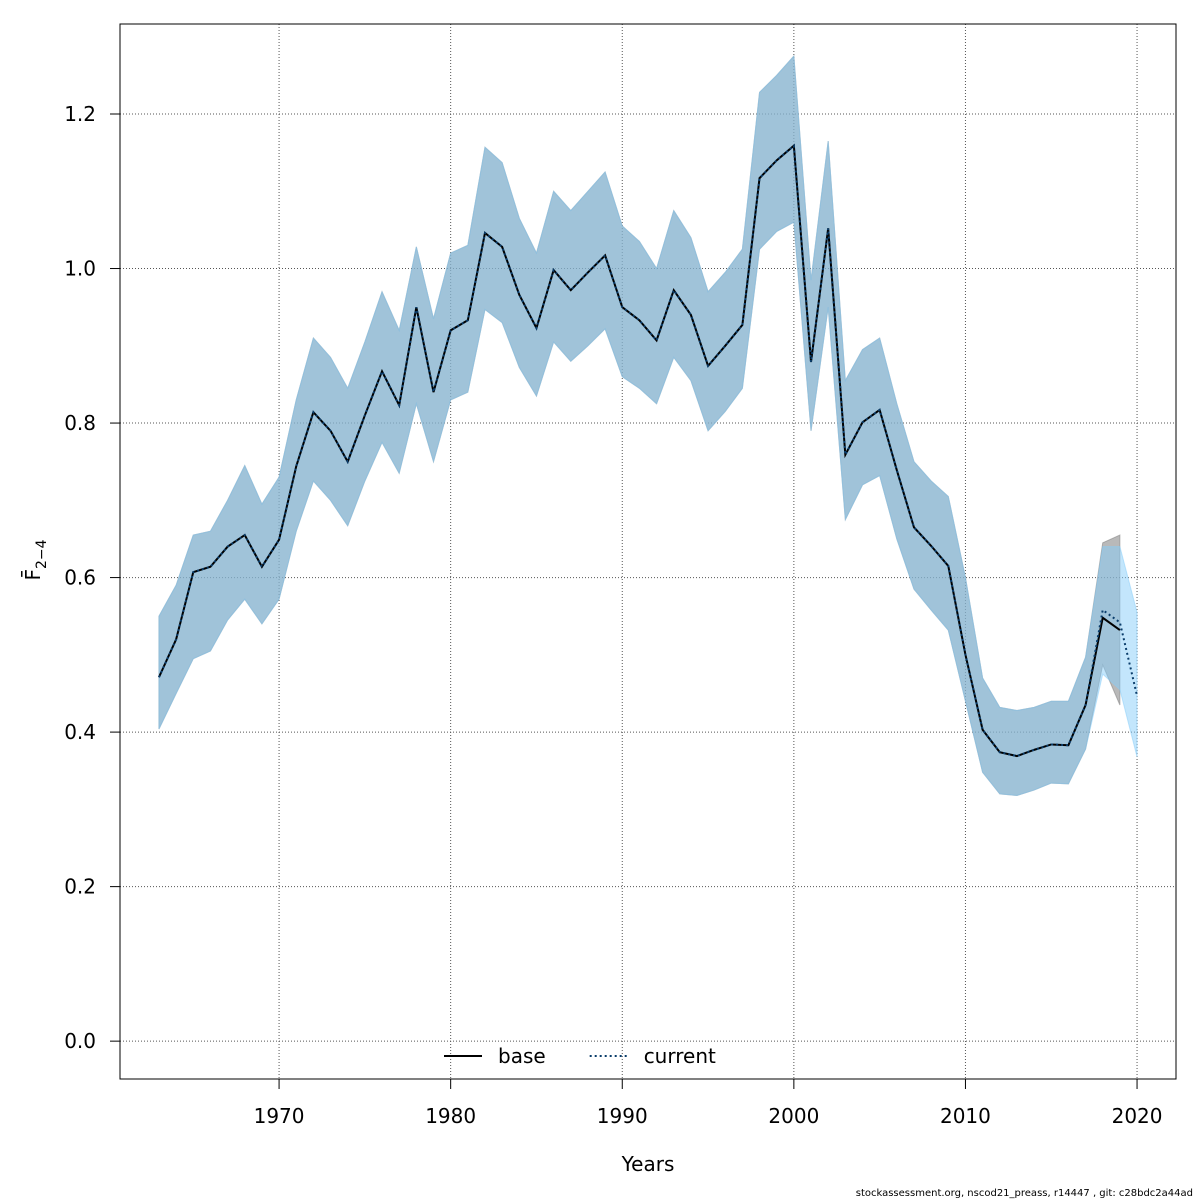 This screenshot has height=1204, width=1200. Describe the element at coordinates (622, 1116) in the screenshot. I see `x-tick-label: 1990` at that location.